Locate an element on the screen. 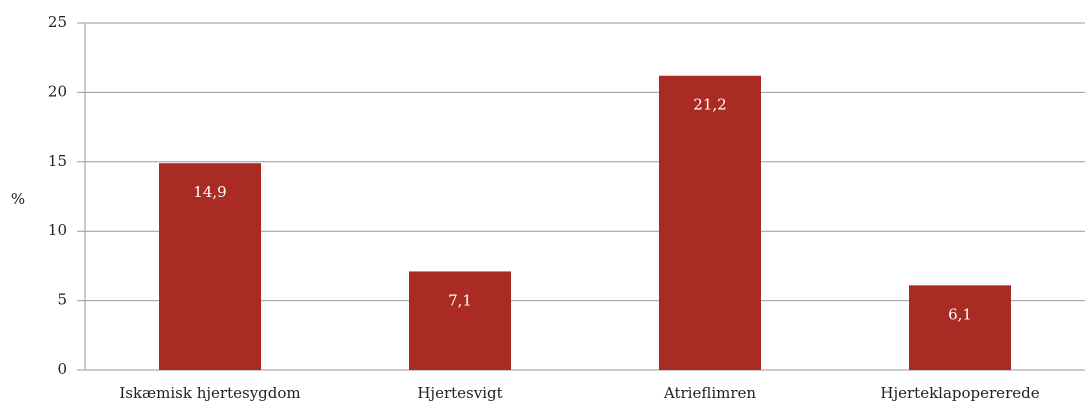 The image size is (1086, 406). y-tick-label: 15 is located at coordinates (57, 161).